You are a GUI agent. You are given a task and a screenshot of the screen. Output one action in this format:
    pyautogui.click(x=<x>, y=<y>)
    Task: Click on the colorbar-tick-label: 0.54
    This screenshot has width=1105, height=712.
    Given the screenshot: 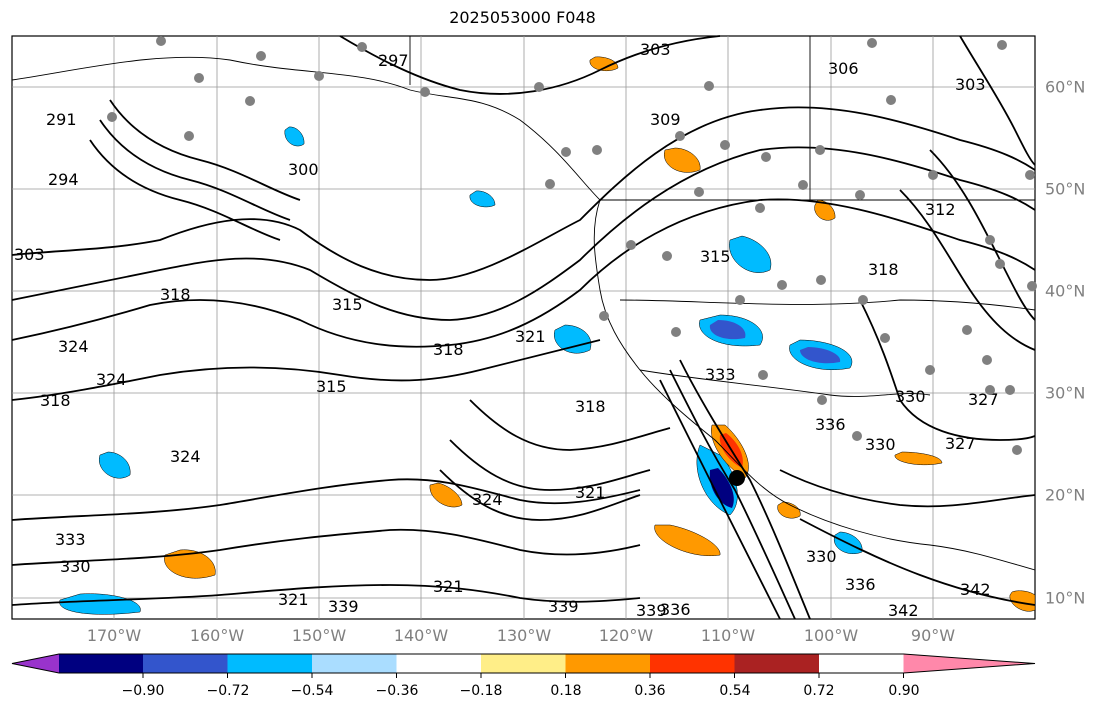 What is the action you would take?
    pyautogui.click(x=735, y=691)
    